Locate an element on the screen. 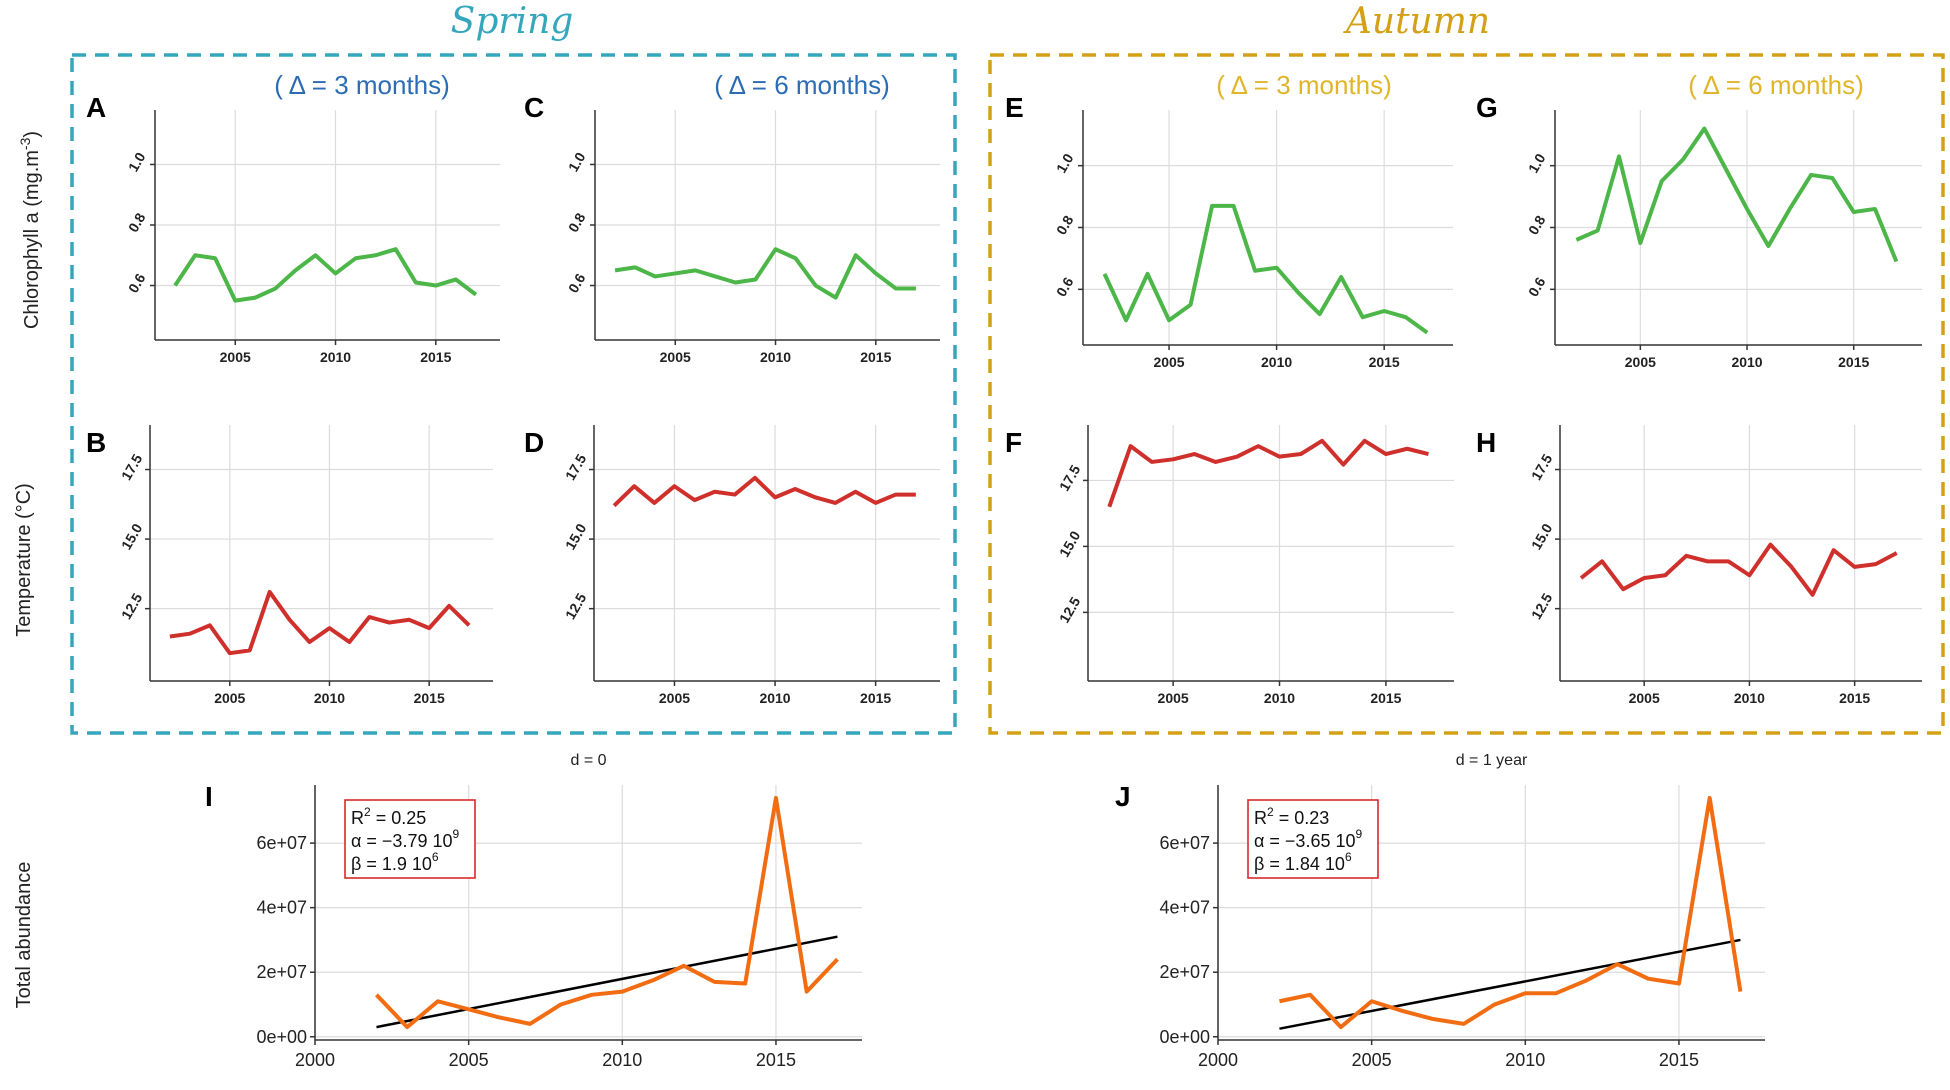 This screenshot has height=1090, width=1950. beta-label: β = 1.9 106 is located at coordinates (395, 862).